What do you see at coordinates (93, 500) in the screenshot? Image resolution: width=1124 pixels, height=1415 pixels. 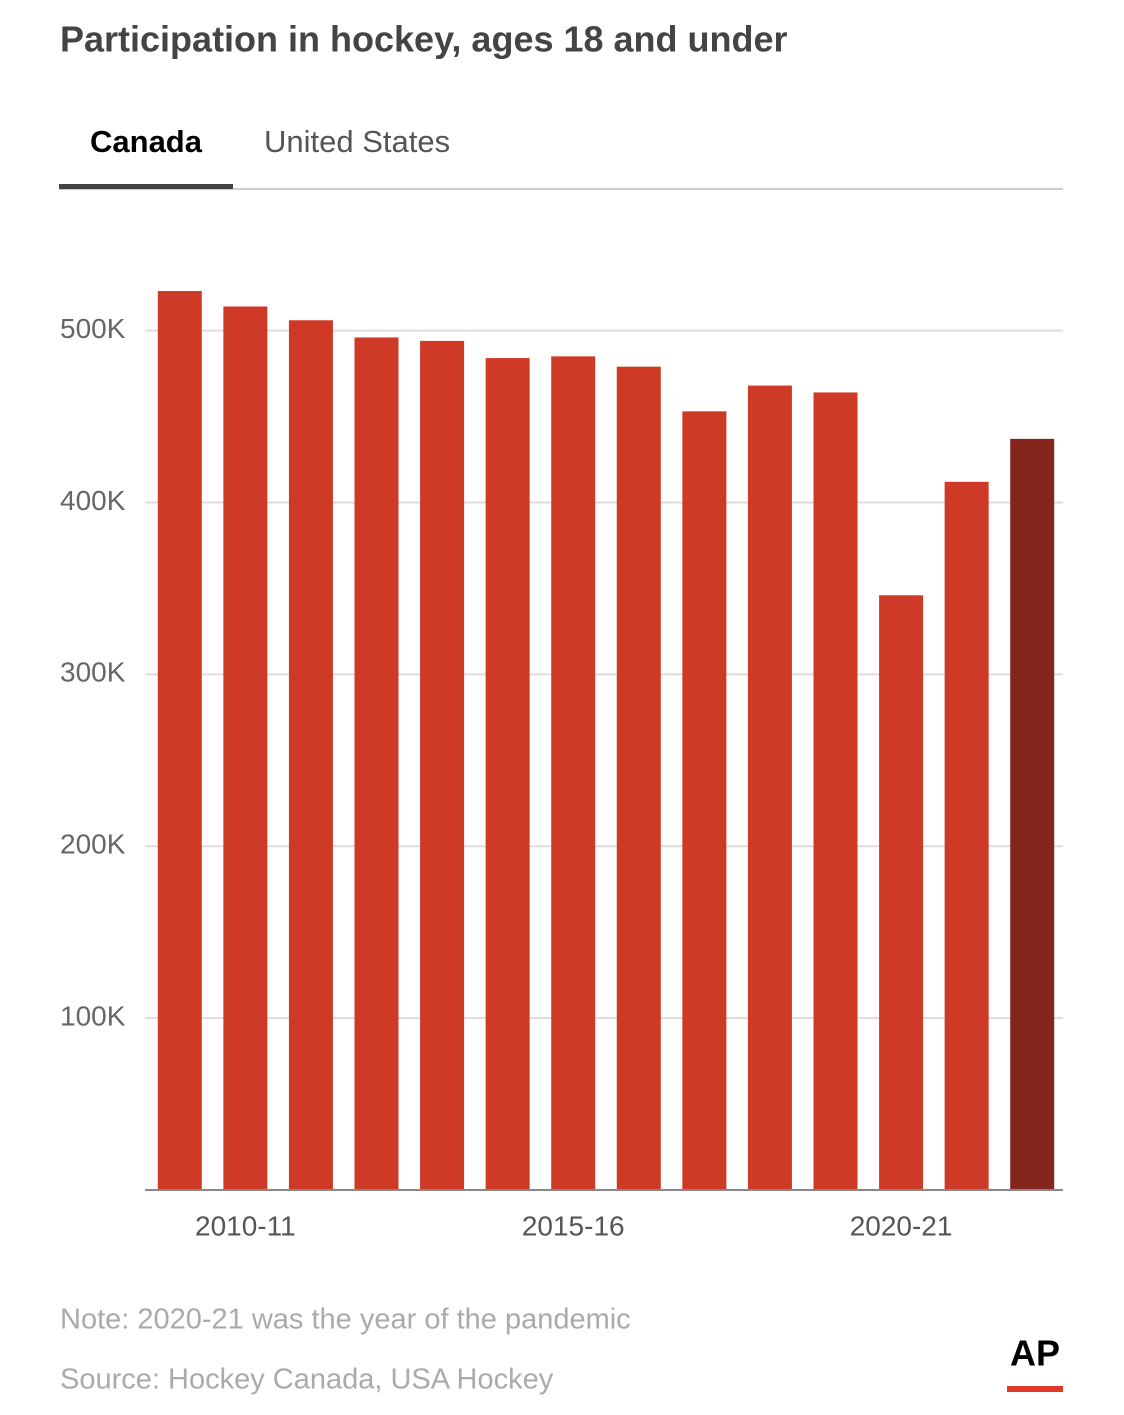 I see `y-tick-label: 400K` at bounding box center [93, 500].